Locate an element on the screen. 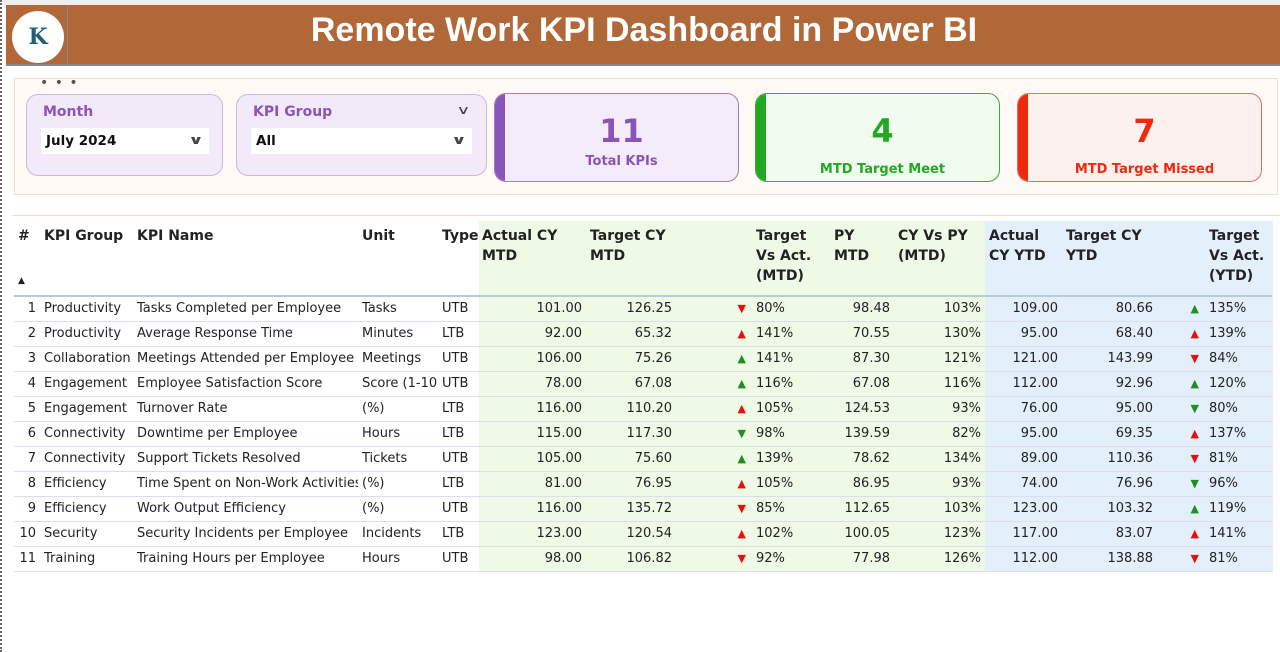  more-options-icon: • • • is located at coordinates (59, 83).